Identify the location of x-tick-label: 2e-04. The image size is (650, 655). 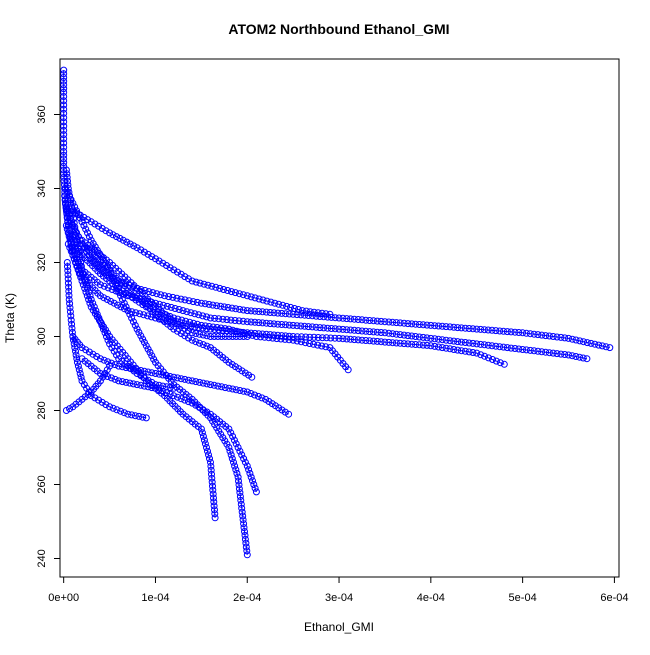
(247, 598).